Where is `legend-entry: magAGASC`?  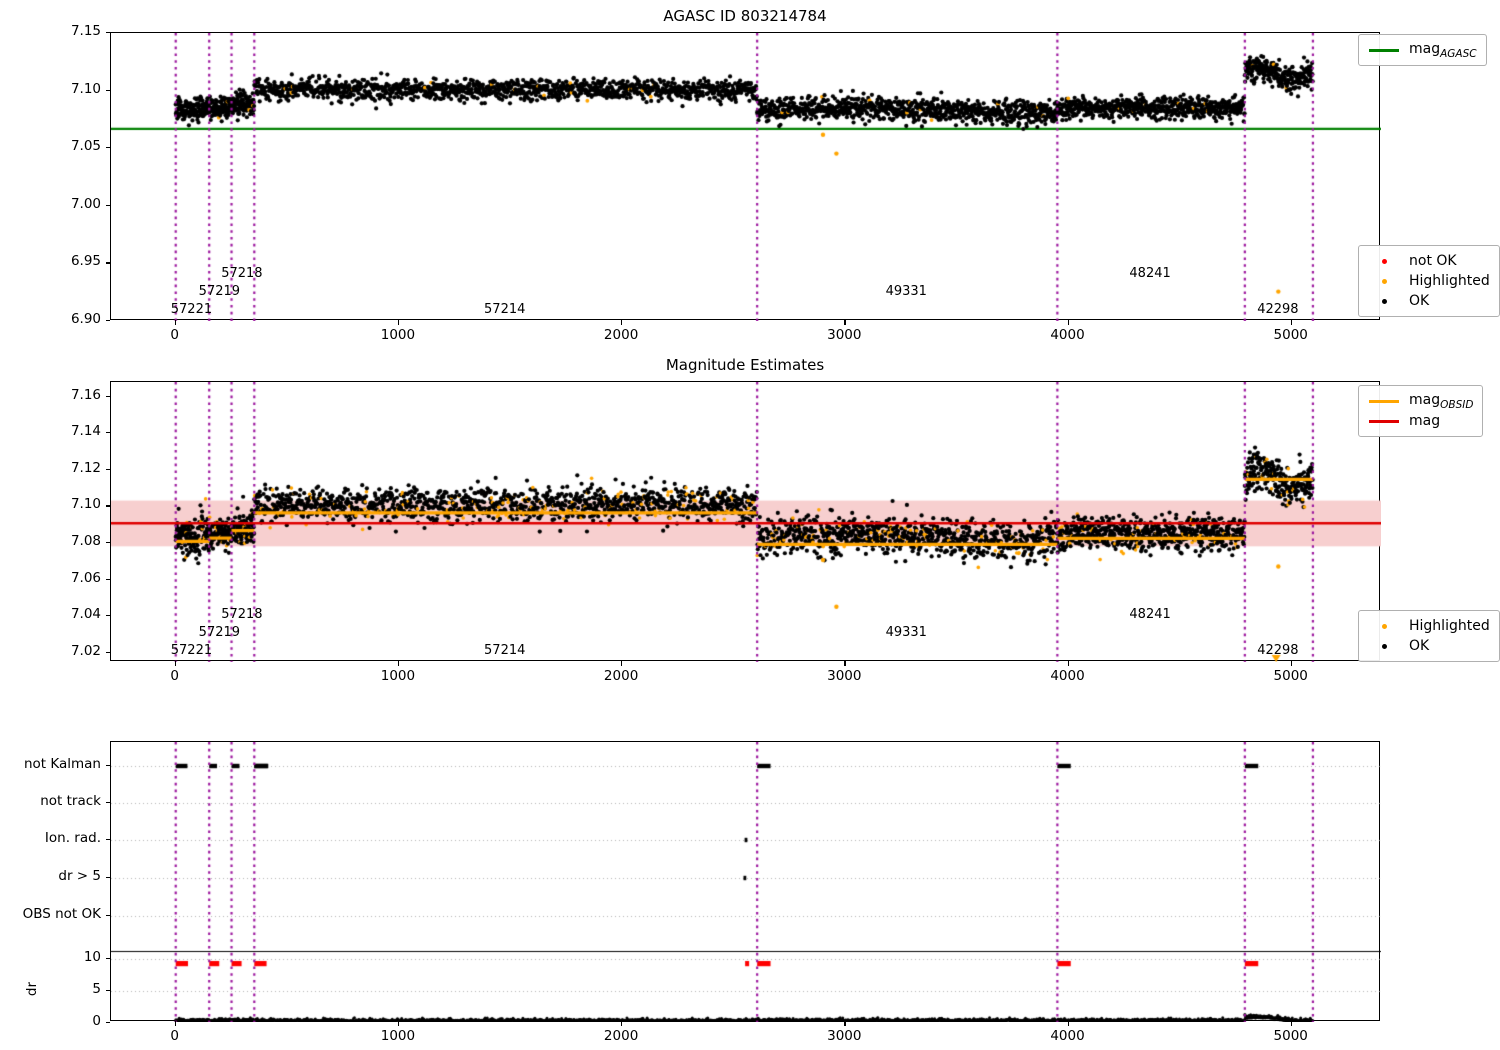 legend-entry: magAGASC is located at coordinates (1421, 50).